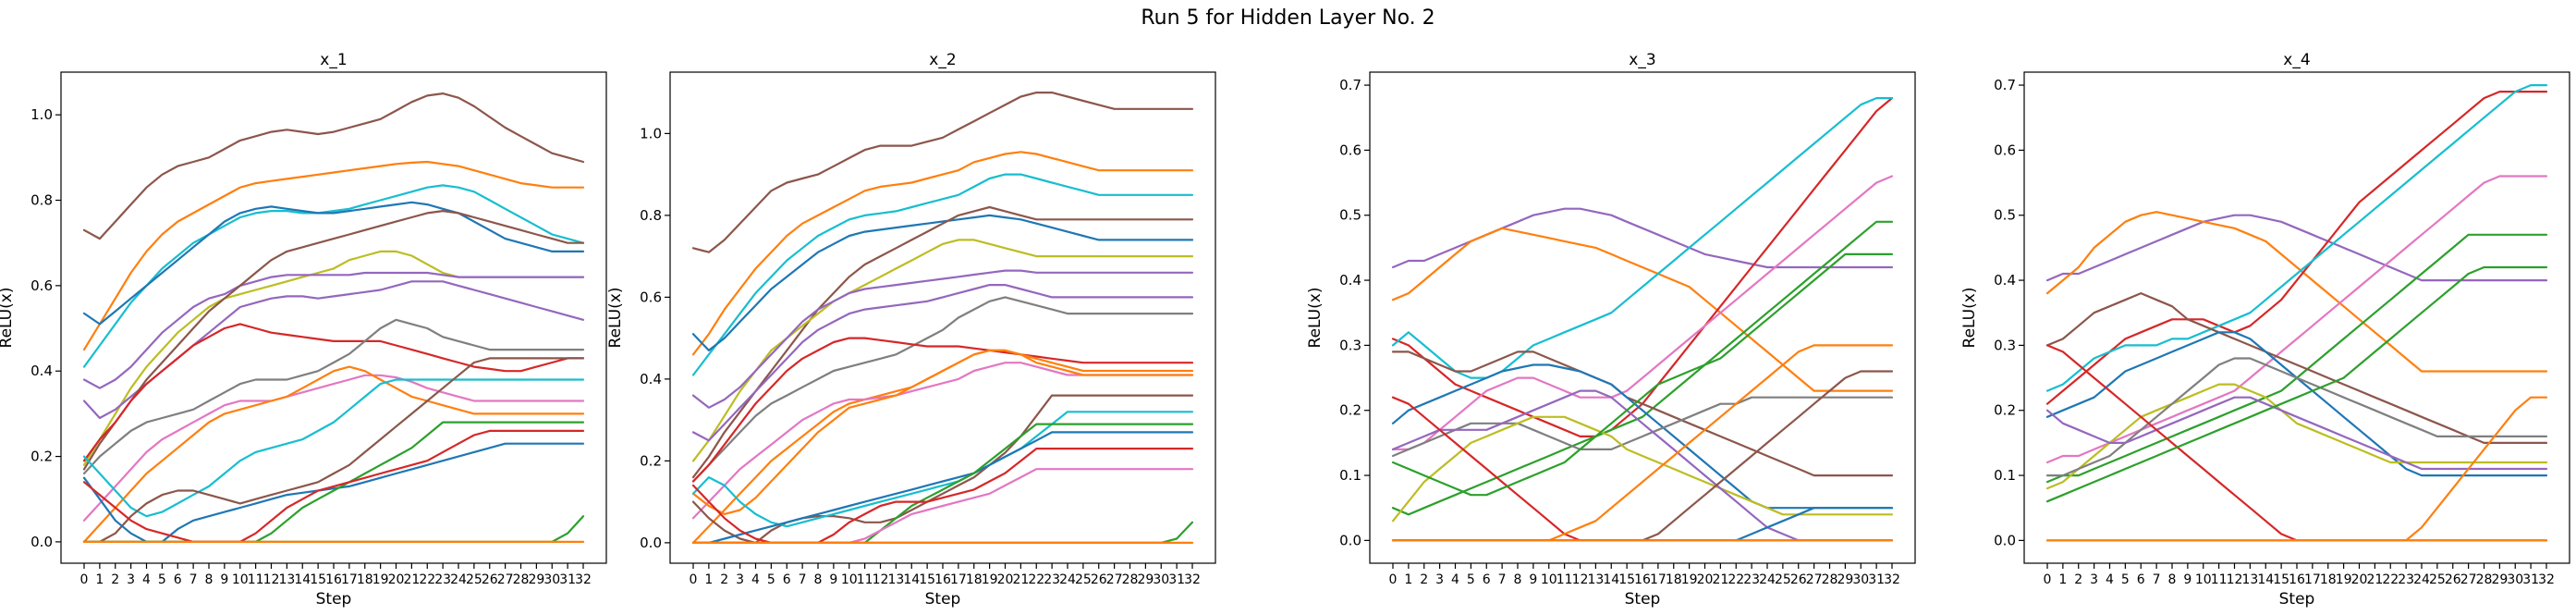 This screenshot has height=615, width=2576. Describe the element at coordinates (333, 60) in the screenshot. I see `chart-title: x_1` at that location.